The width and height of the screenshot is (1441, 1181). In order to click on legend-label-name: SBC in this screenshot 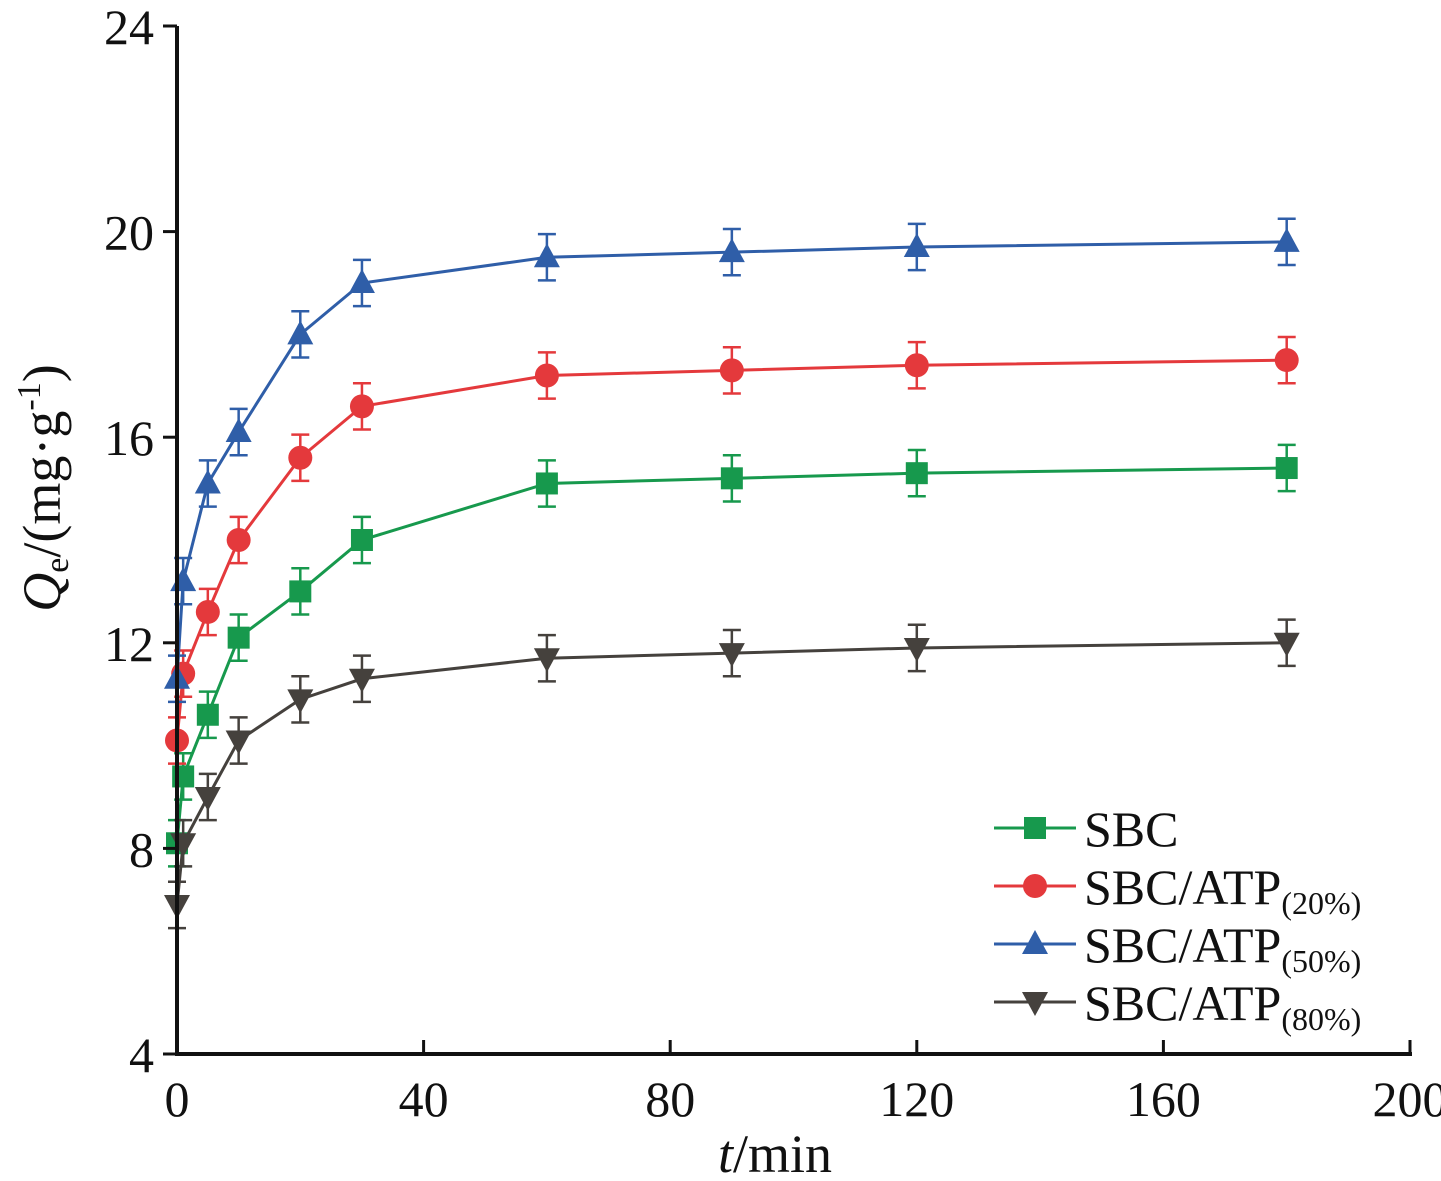, I will do `click(1131, 829)`.